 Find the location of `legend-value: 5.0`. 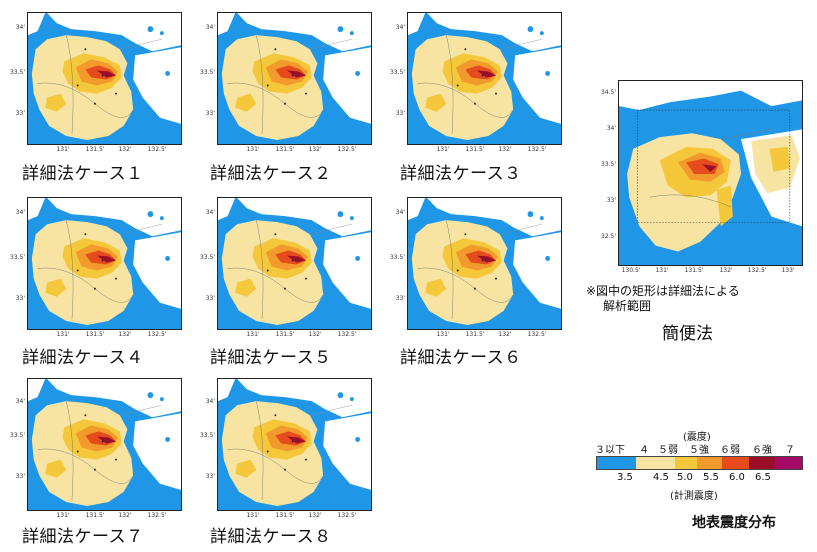

legend-value: 5.0 is located at coordinates (685, 477).